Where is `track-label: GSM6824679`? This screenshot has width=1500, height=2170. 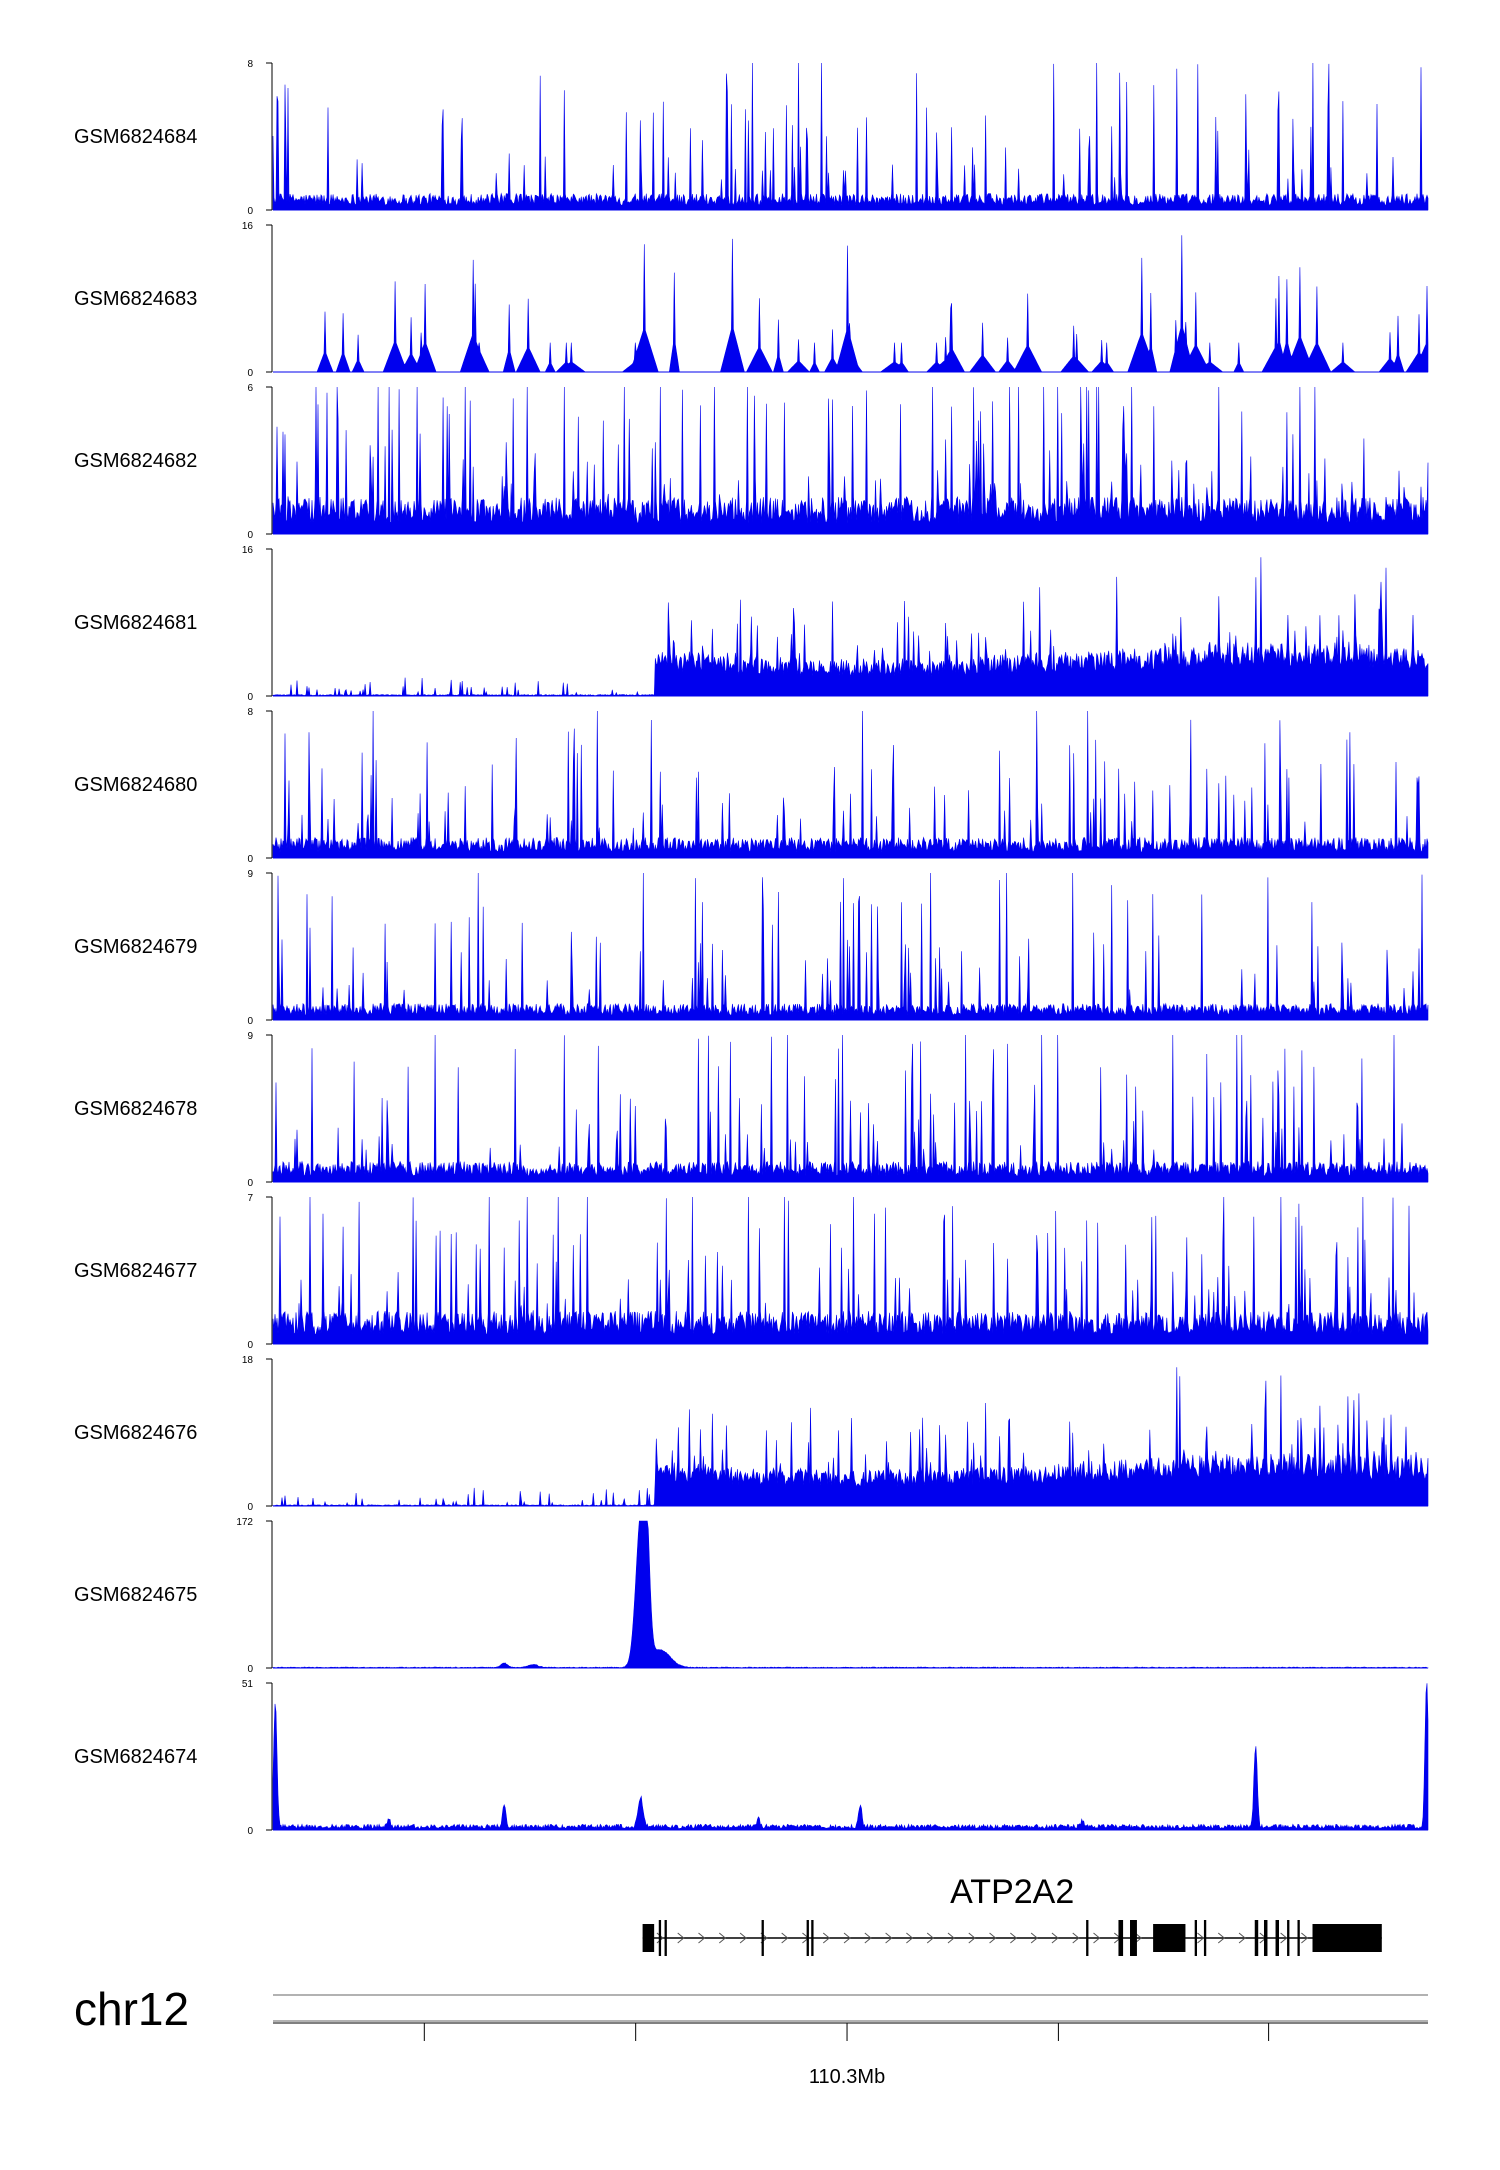
track-label: GSM6824679 is located at coordinates (135, 947).